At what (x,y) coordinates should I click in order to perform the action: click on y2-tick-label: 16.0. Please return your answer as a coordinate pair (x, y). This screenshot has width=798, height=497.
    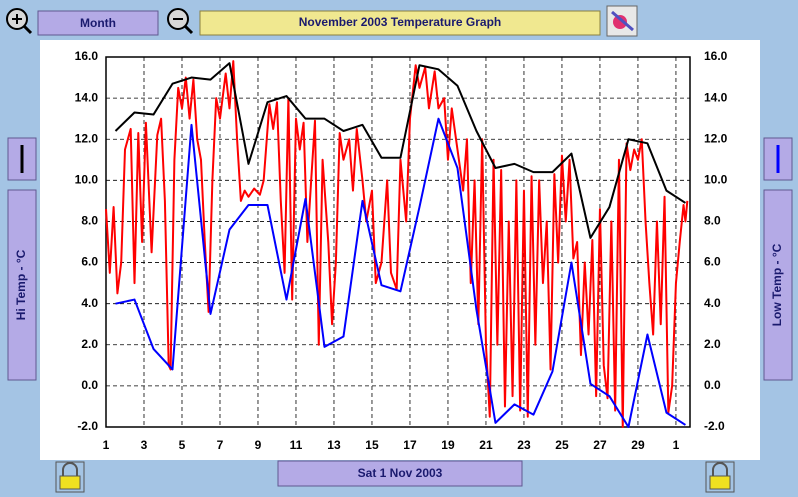
    Looking at the image, I should click on (716, 56).